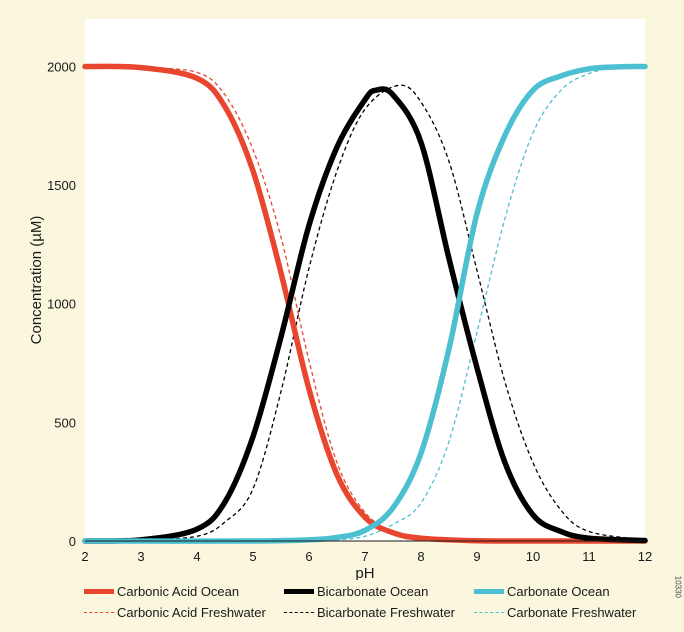 Image resolution: width=684 pixels, height=632 pixels. What do you see at coordinates (645, 556) in the screenshot?
I see `x-tick-label: 12` at bounding box center [645, 556].